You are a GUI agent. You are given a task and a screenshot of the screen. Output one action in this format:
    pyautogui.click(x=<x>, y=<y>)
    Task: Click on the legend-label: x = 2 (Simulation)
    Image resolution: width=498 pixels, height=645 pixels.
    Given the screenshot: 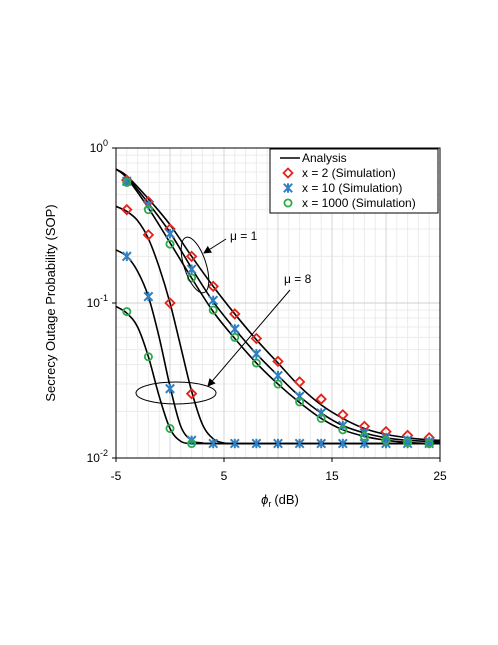 What is the action you would take?
    pyautogui.click(x=349, y=173)
    